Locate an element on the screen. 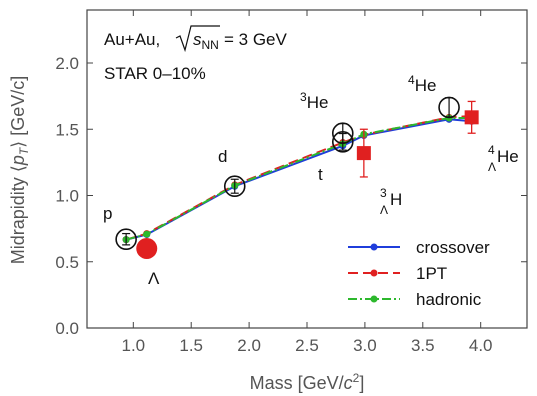 The height and width of the screenshot is (396, 537). y-tick-label: 2.0 is located at coordinates (67, 63).